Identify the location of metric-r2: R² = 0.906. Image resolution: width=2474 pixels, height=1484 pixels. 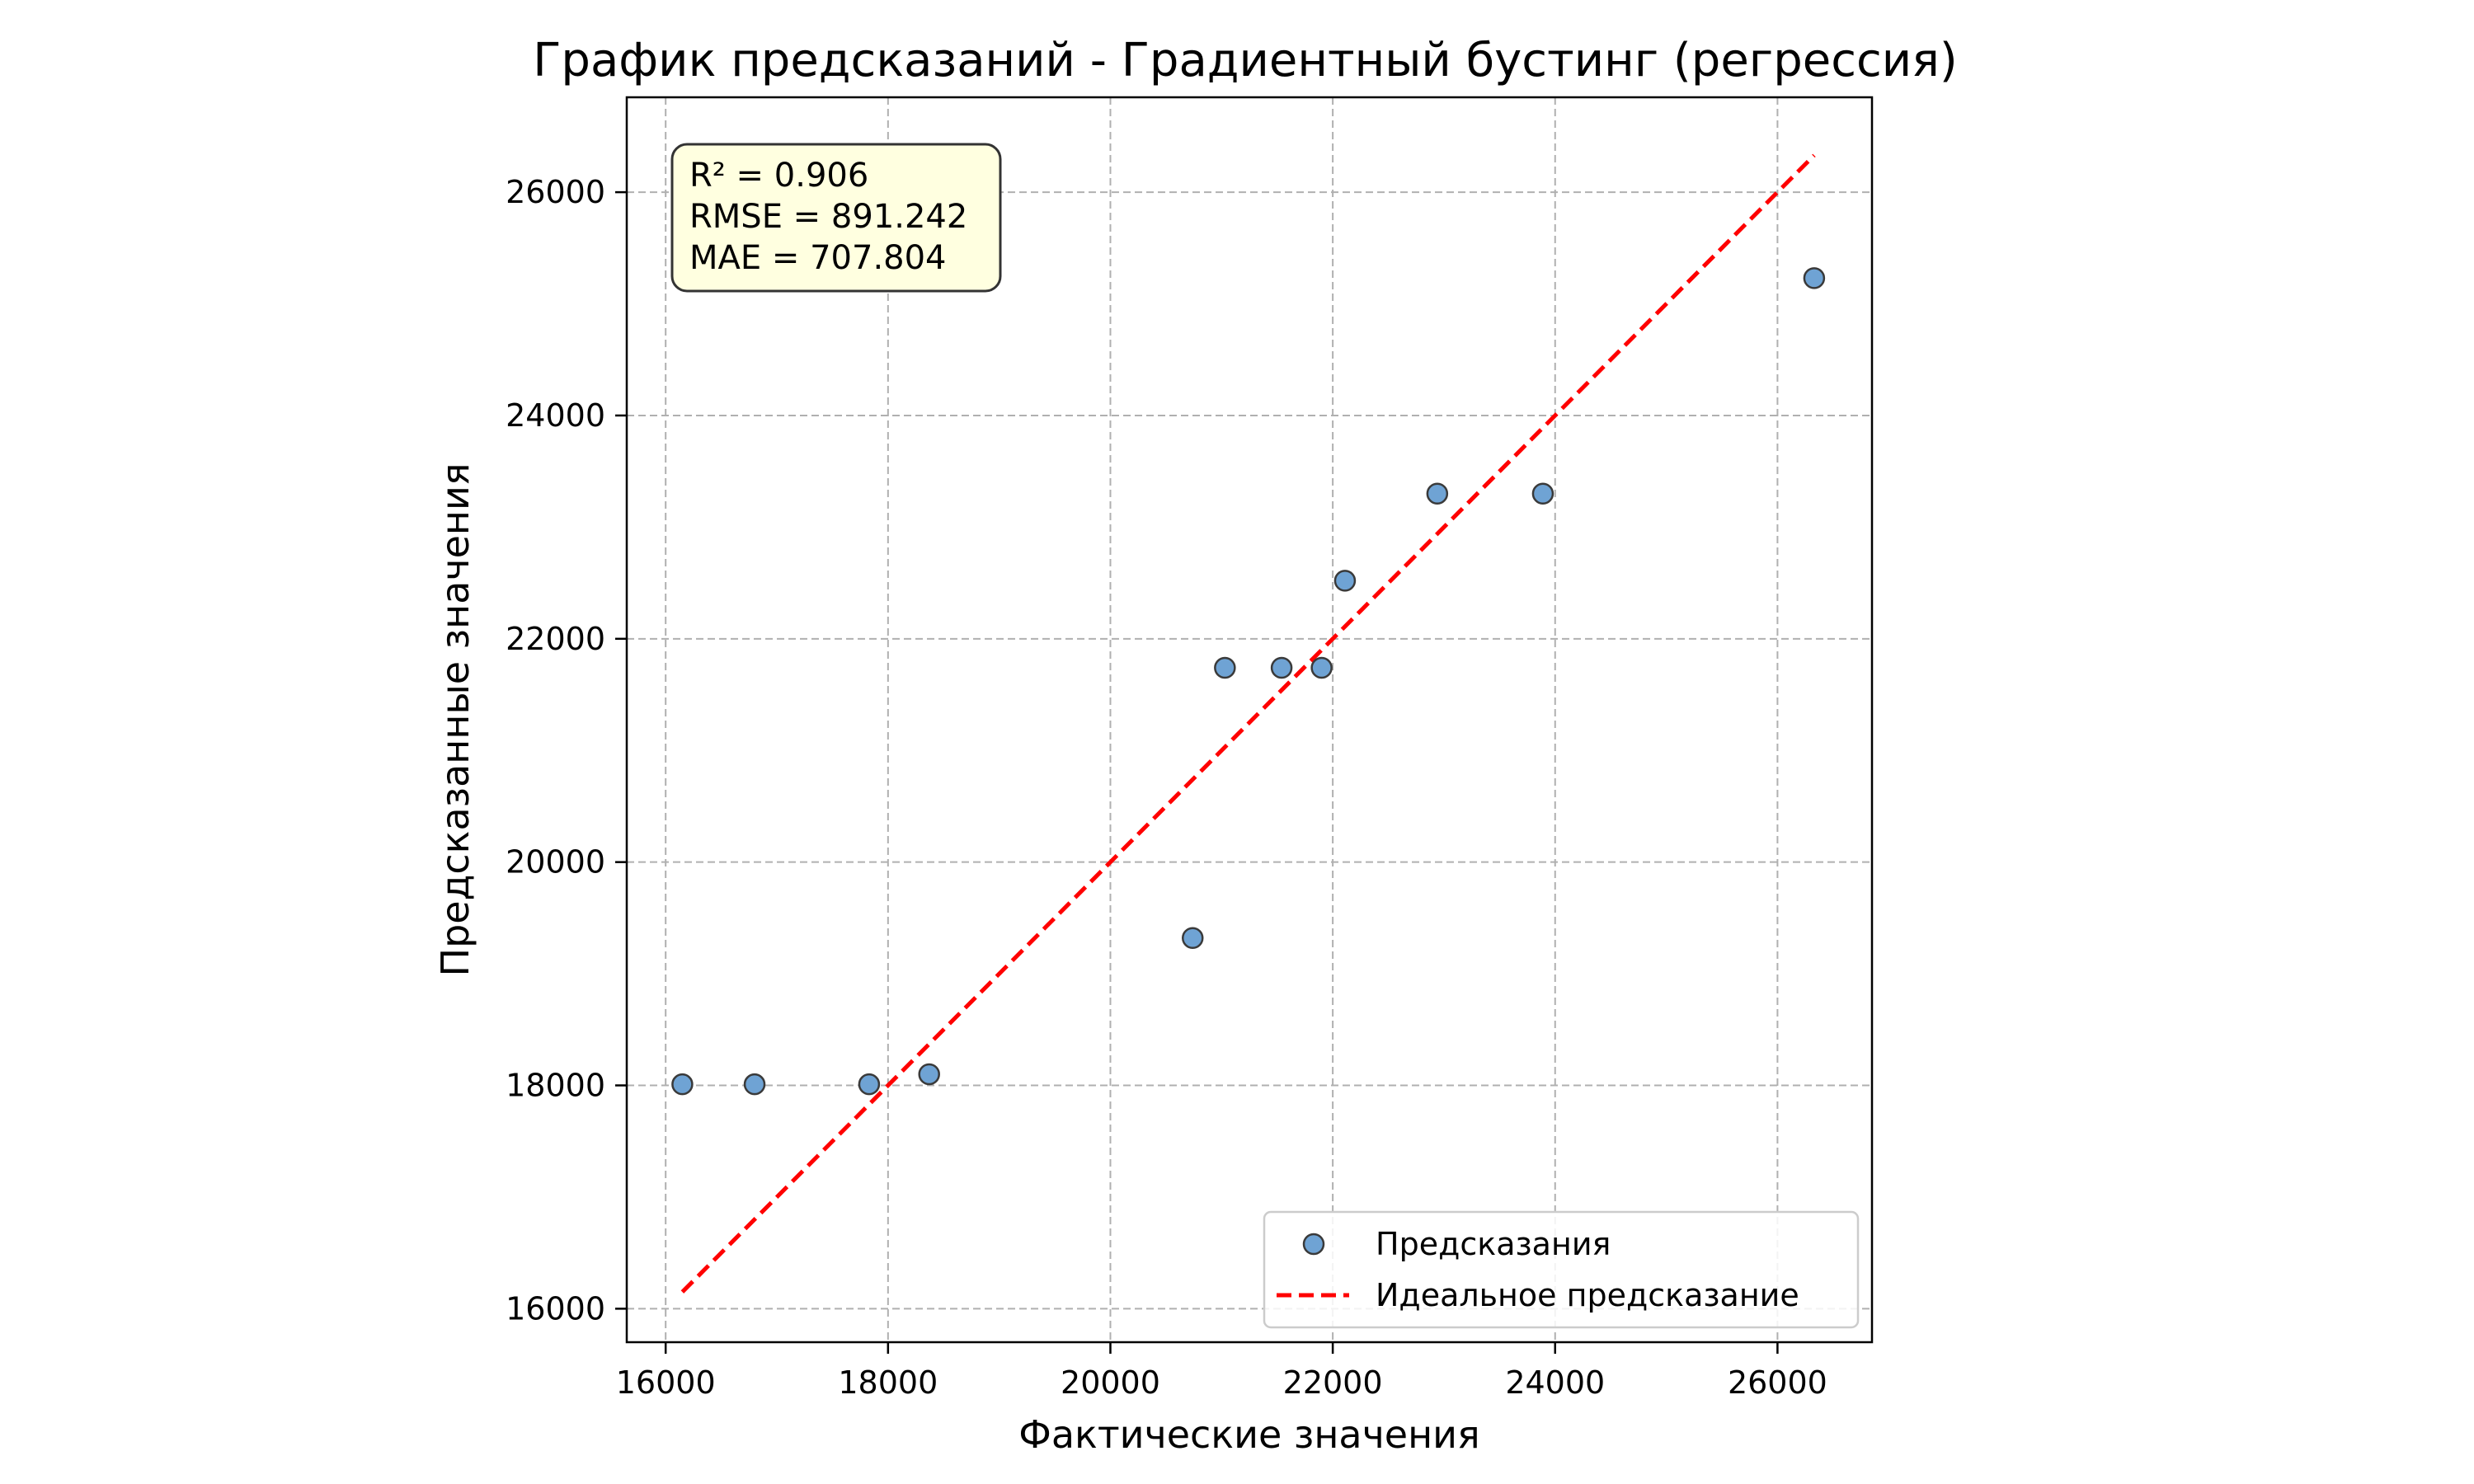
(778, 176).